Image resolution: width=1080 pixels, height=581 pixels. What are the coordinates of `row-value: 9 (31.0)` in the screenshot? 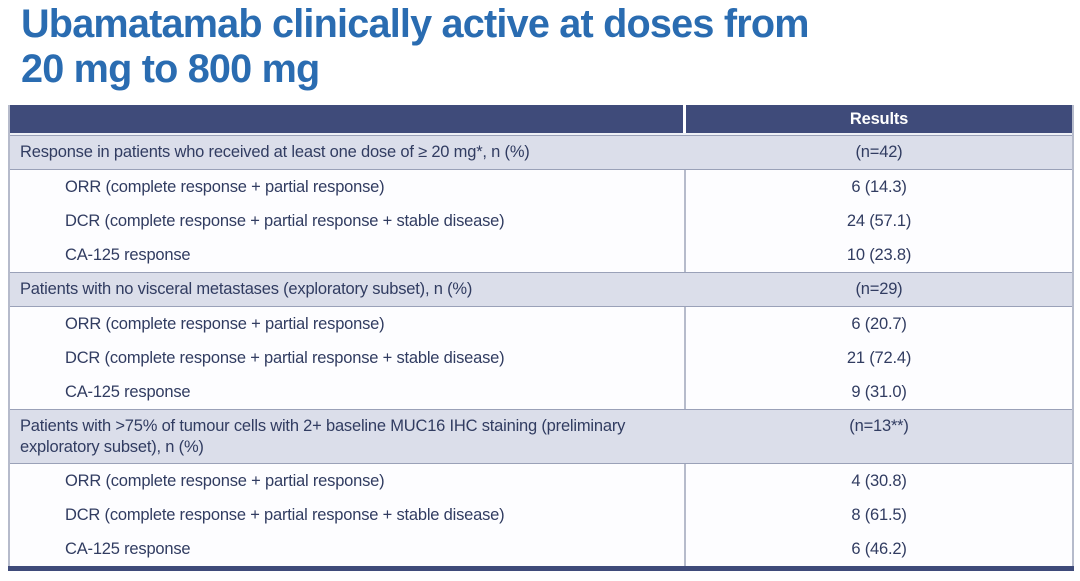 It's located at (879, 391).